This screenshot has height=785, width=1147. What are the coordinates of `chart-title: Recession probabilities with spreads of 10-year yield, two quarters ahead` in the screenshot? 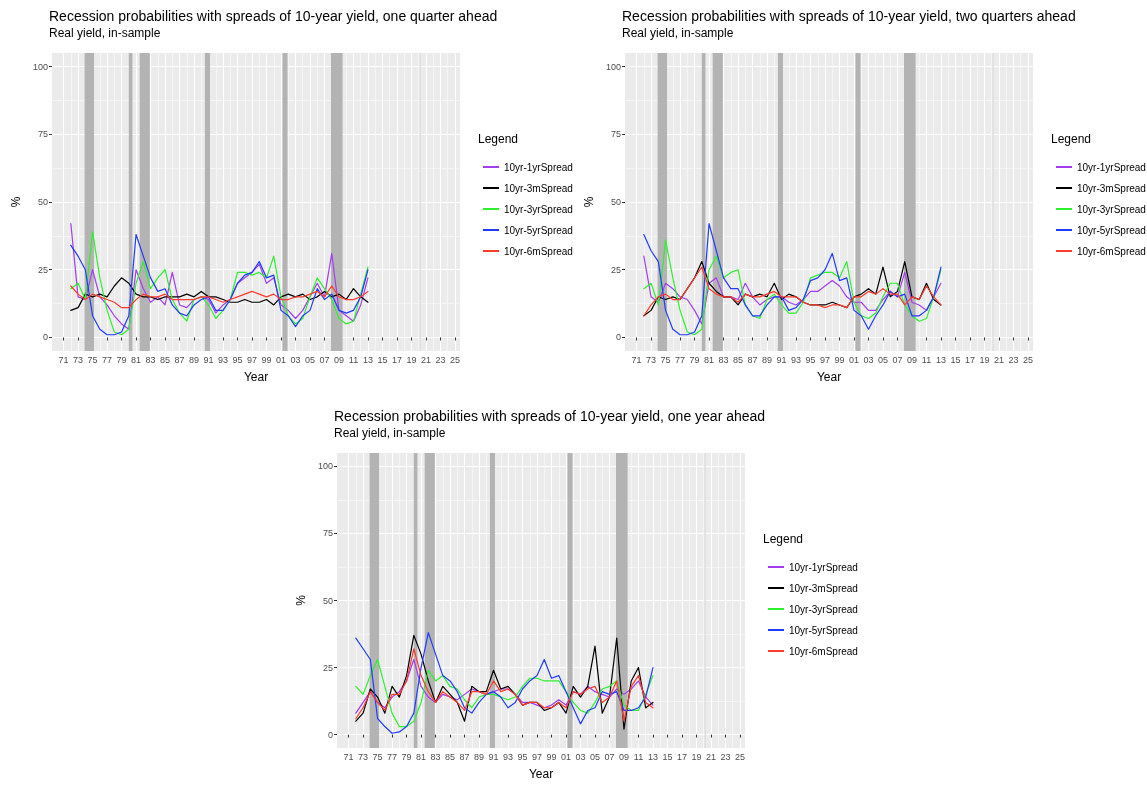 It's located at (849, 16).